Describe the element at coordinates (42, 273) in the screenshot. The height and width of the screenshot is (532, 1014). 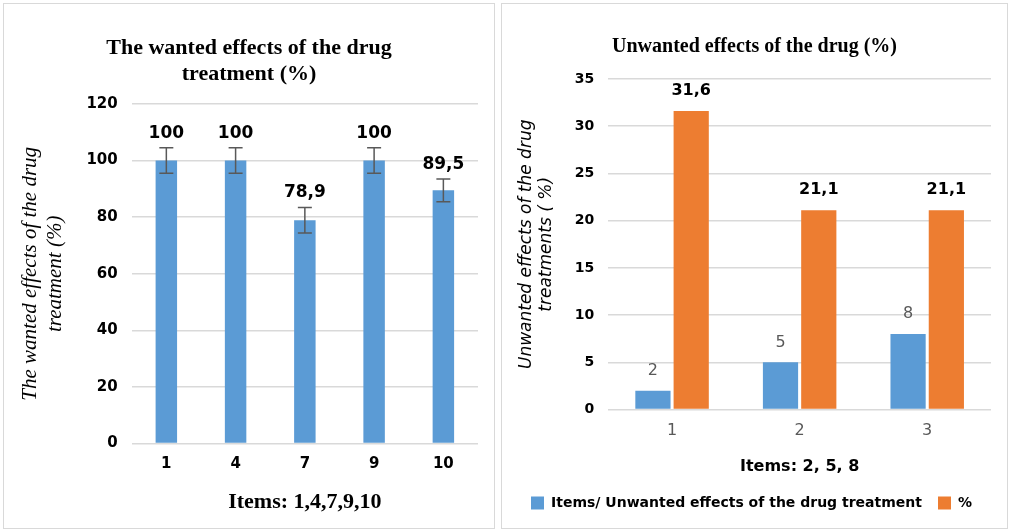
I see `y-axis-title: The wanted effects of the drug treatment (%)` at that location.